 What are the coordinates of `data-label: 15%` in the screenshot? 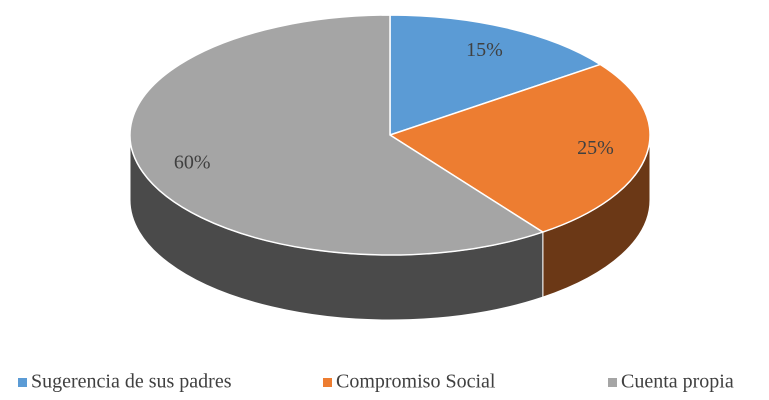 It's located at (484, 50).